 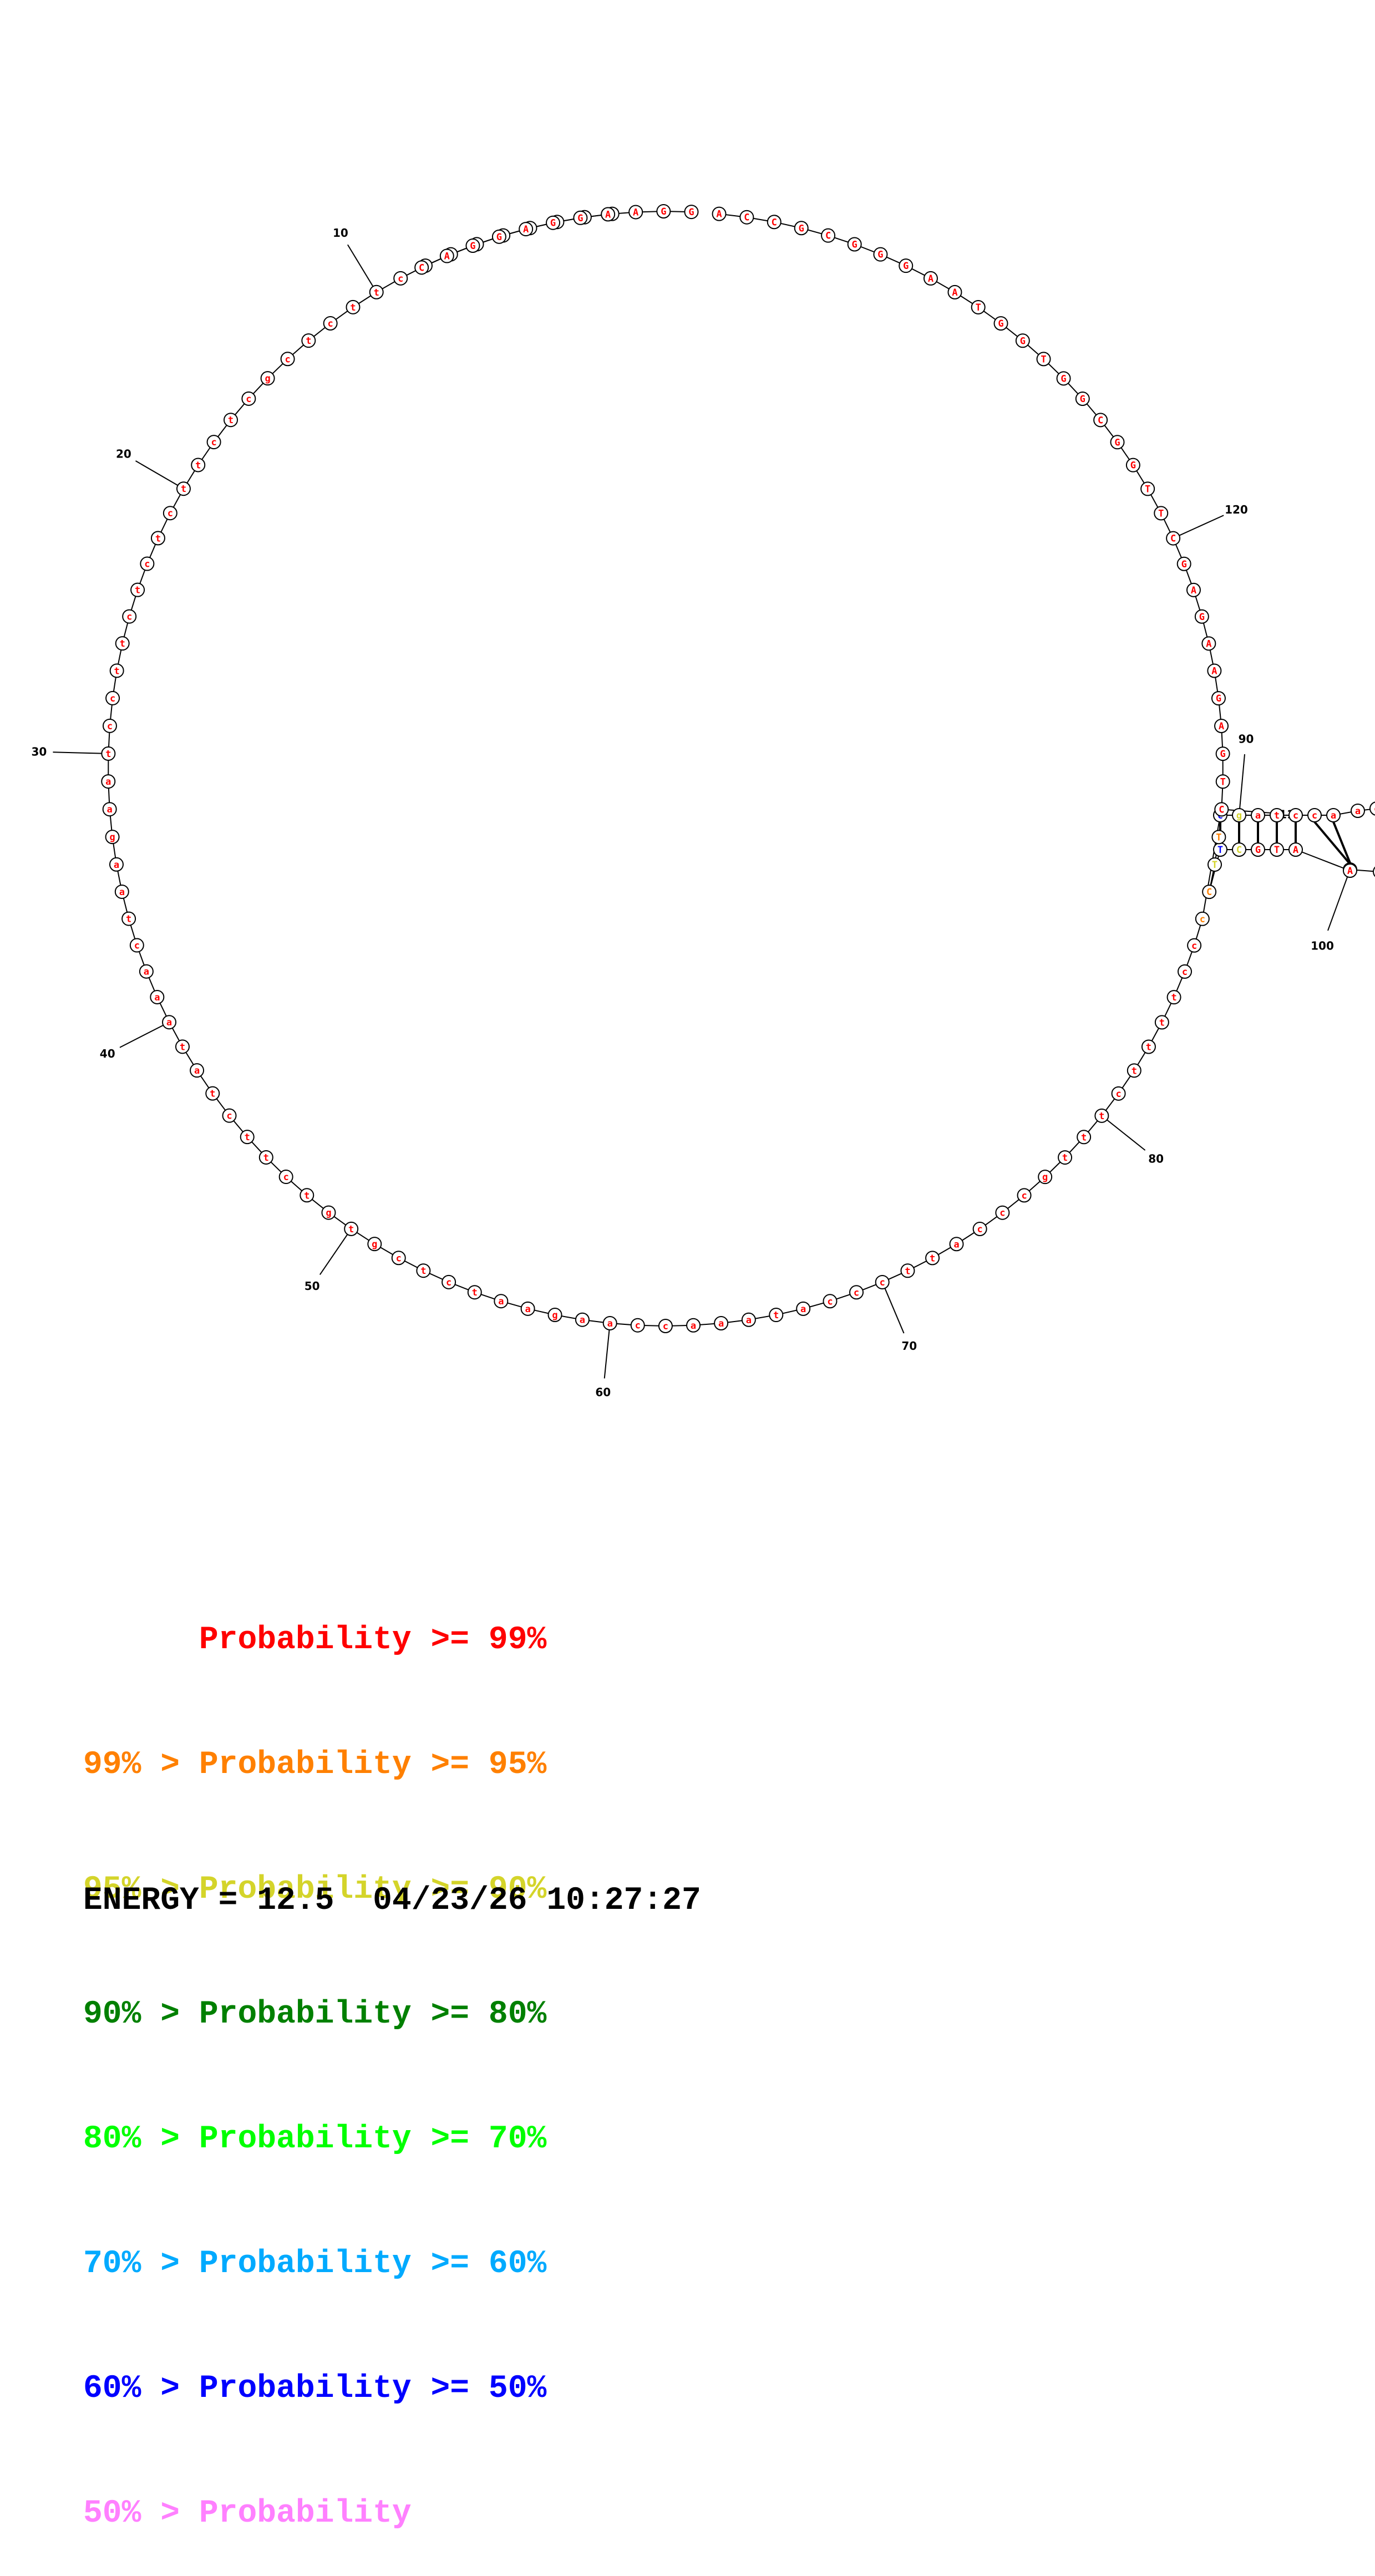 I want to click on nucleotide-81: c, so click(x=1118, y=1093).